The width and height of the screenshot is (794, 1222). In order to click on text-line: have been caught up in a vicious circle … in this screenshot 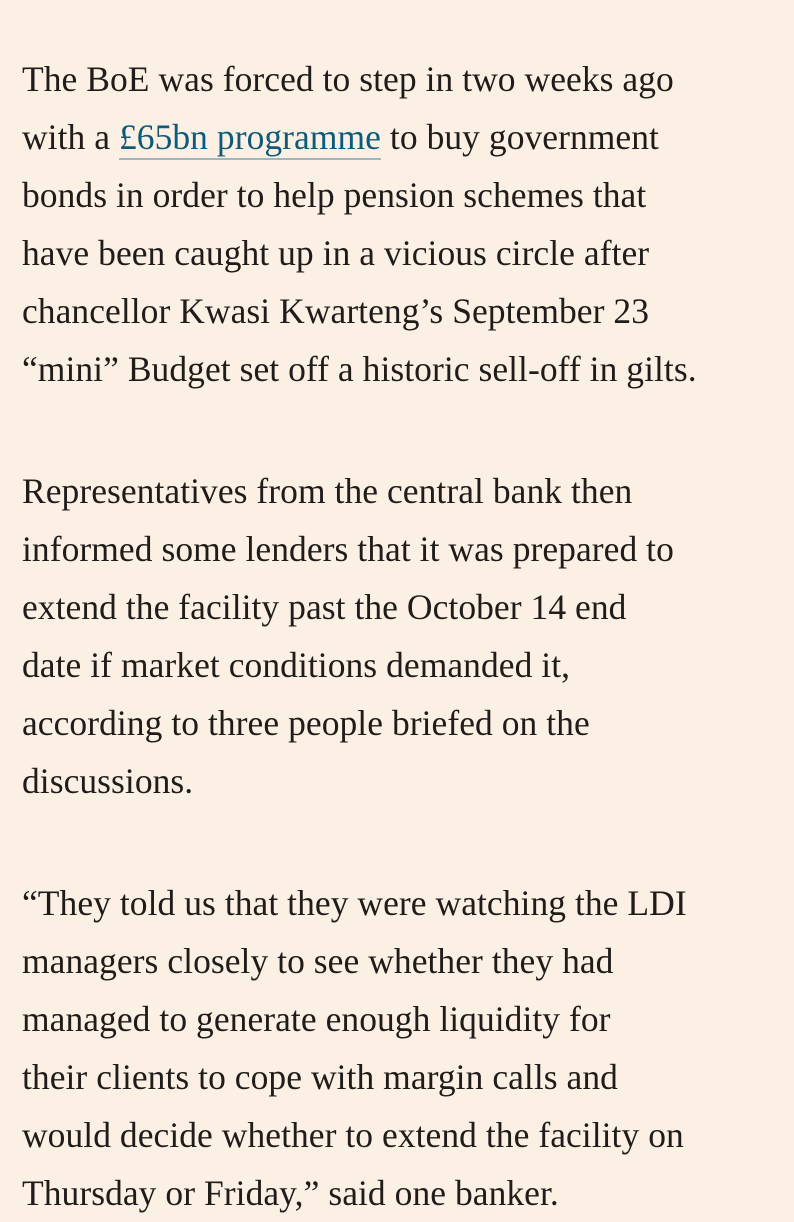, I will do `click(398, 253)`.